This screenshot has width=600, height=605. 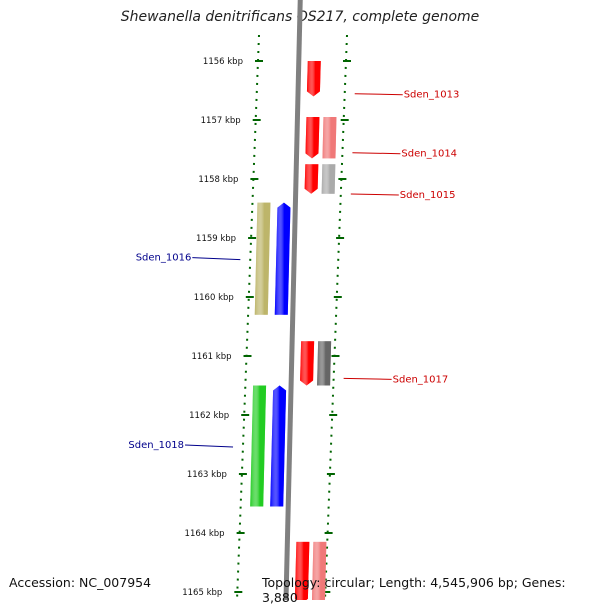 I want to click on kbp-tick-label: 1164 kbp, so click(x=205, y=534).